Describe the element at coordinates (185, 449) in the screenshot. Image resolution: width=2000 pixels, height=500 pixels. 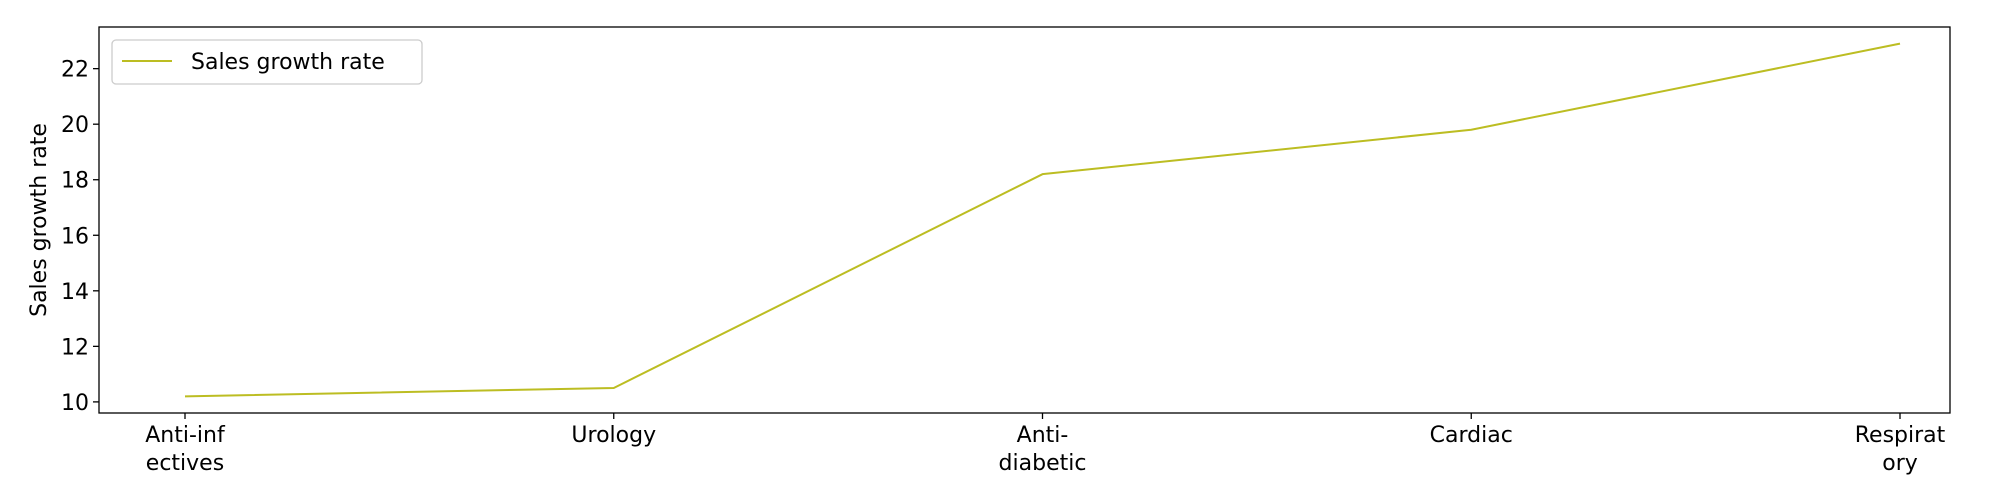
I see `x-tick-label: Anti-inf ectives` at that location.